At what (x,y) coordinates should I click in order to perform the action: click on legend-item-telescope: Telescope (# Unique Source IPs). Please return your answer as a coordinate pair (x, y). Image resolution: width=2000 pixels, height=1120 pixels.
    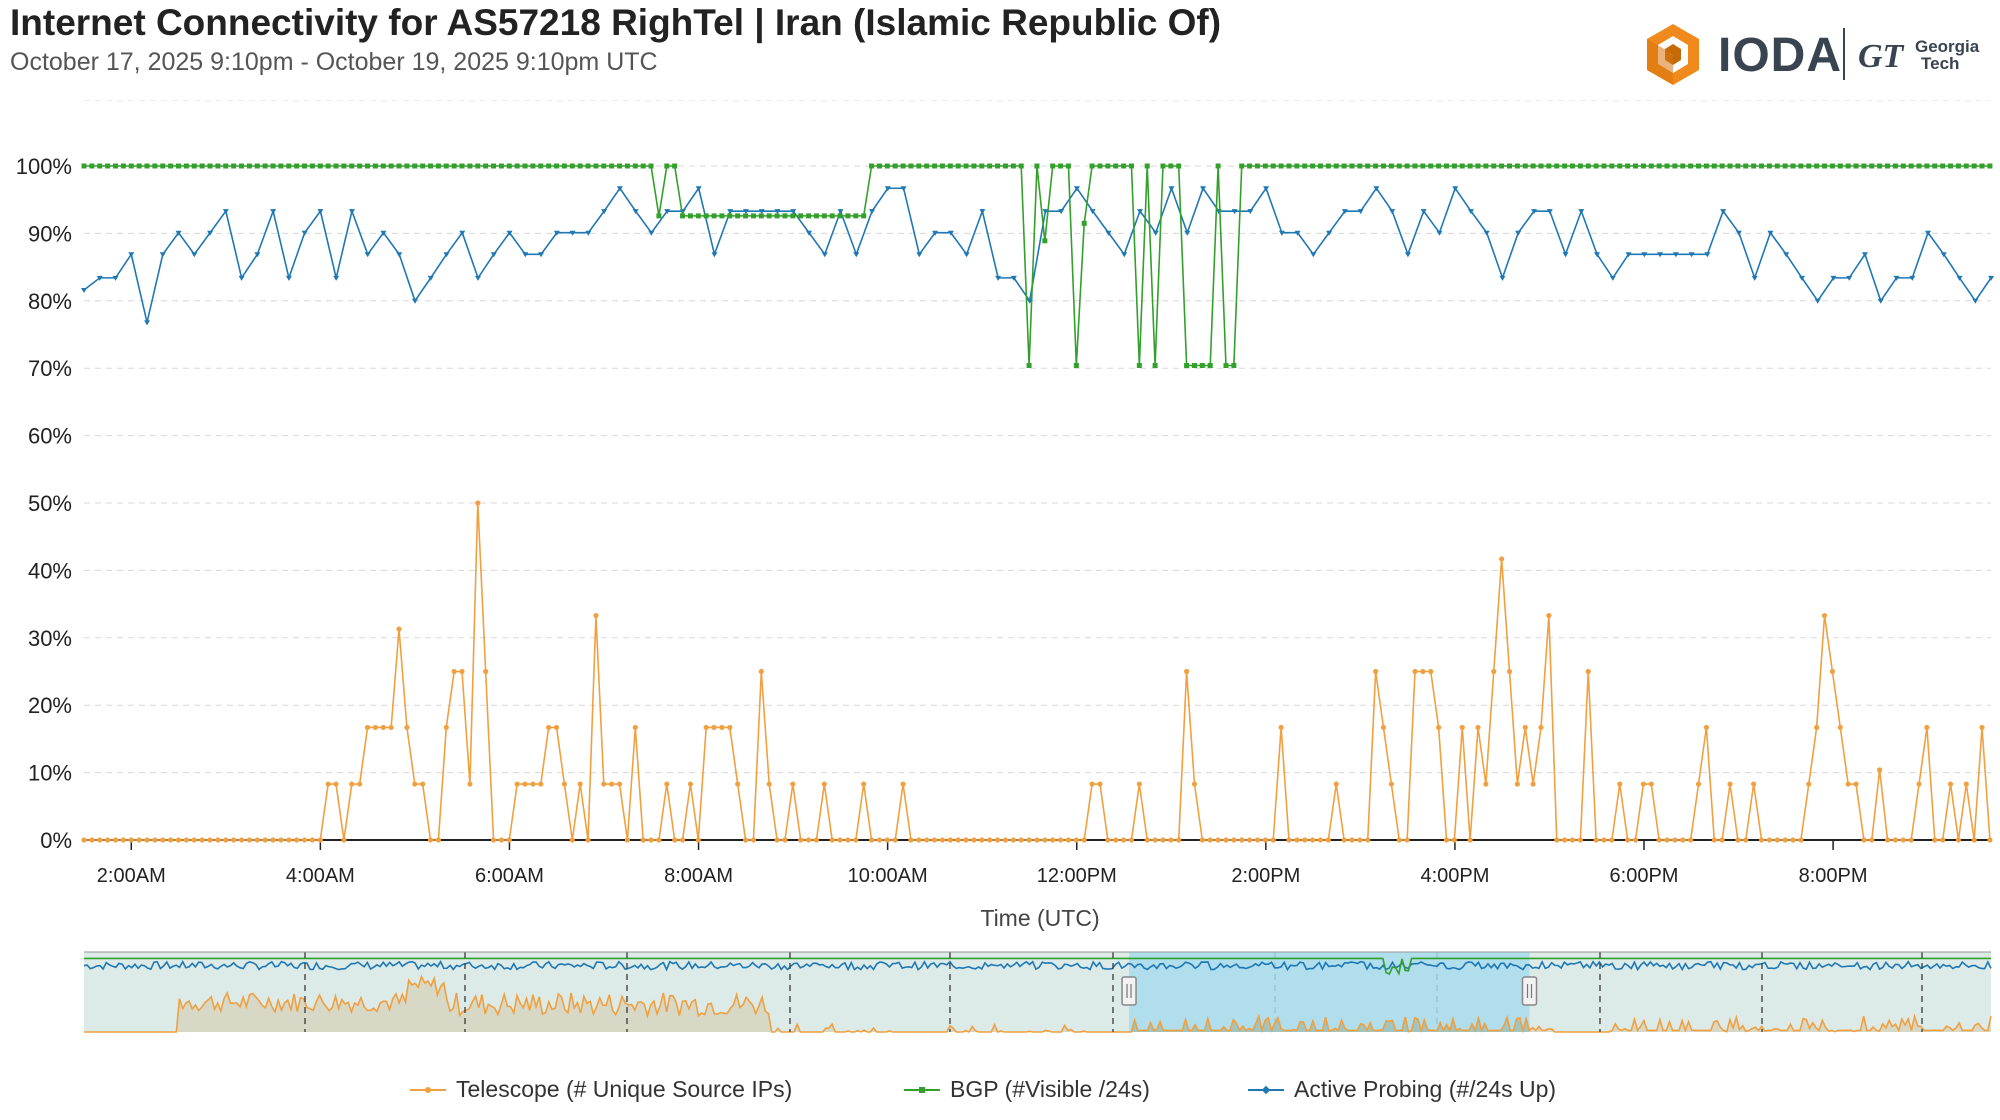
    Looking at the image, I should click on (601, 1089).